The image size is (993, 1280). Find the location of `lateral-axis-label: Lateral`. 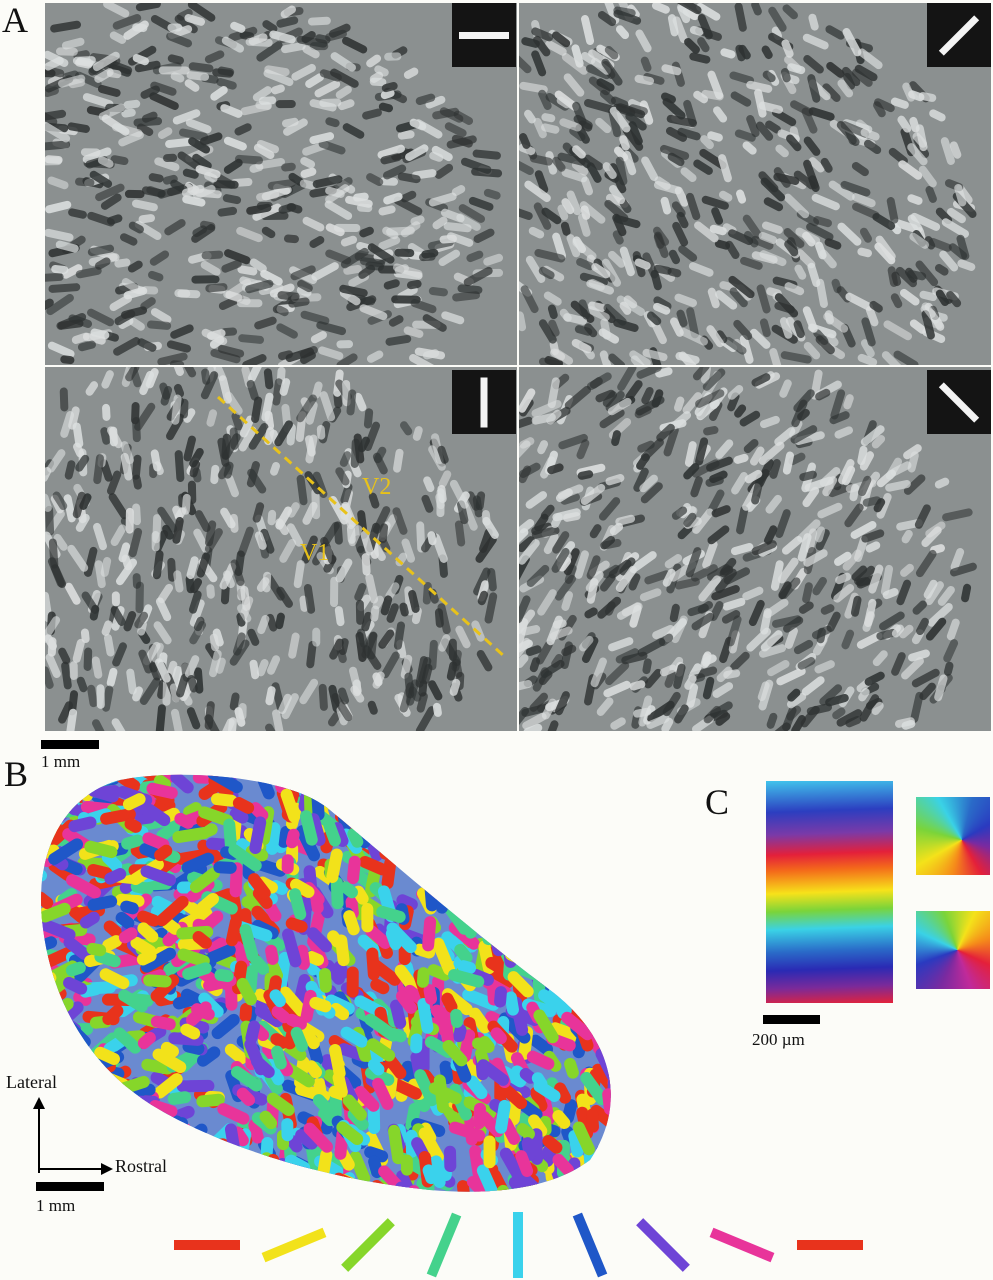

lateral-axis-label: Lateral is located at coordinates (31, 1082).